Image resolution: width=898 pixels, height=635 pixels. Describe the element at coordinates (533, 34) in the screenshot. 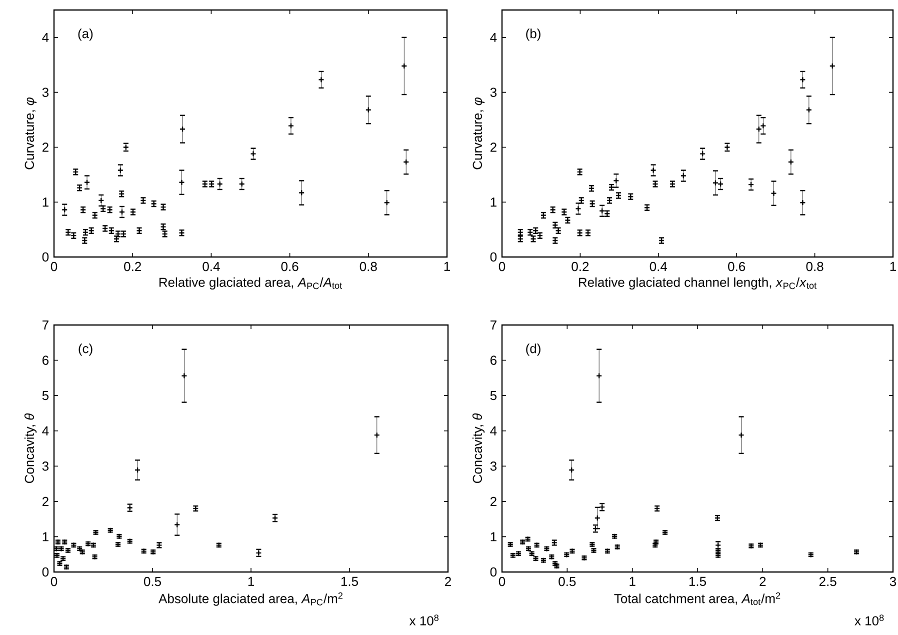

I see `annotation: (b)` at that location.